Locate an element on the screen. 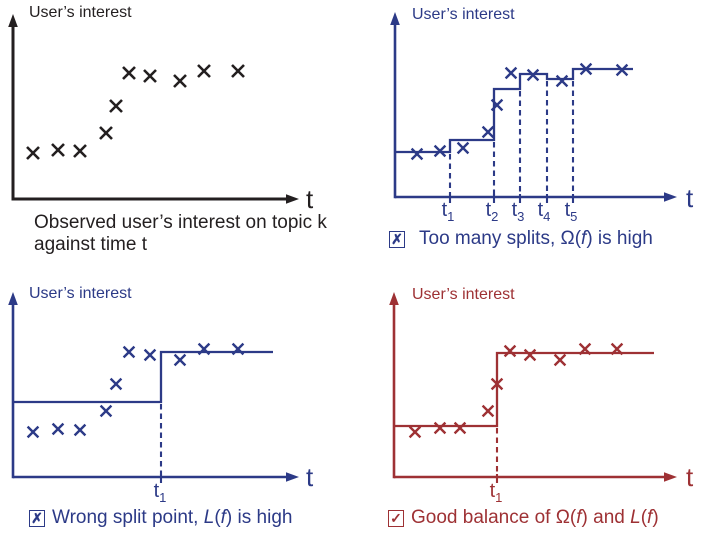 The width and height of the screenshot is (703, 534). caption-segment: Too many splits, Ω( is located at coordinates (500, 238).